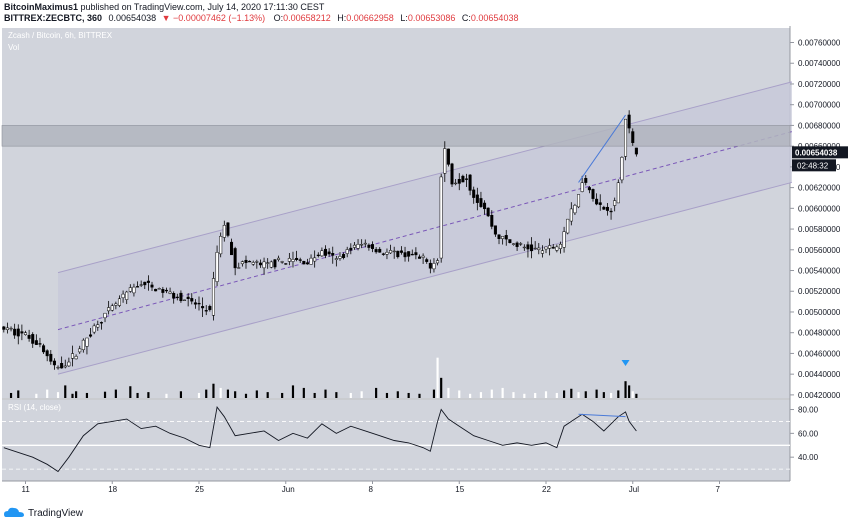 The image size is (850, 525). What do you see at coordinates (602, 148) in the screenshot?
I see `price-trend-line` at bounding box center [602, 148].